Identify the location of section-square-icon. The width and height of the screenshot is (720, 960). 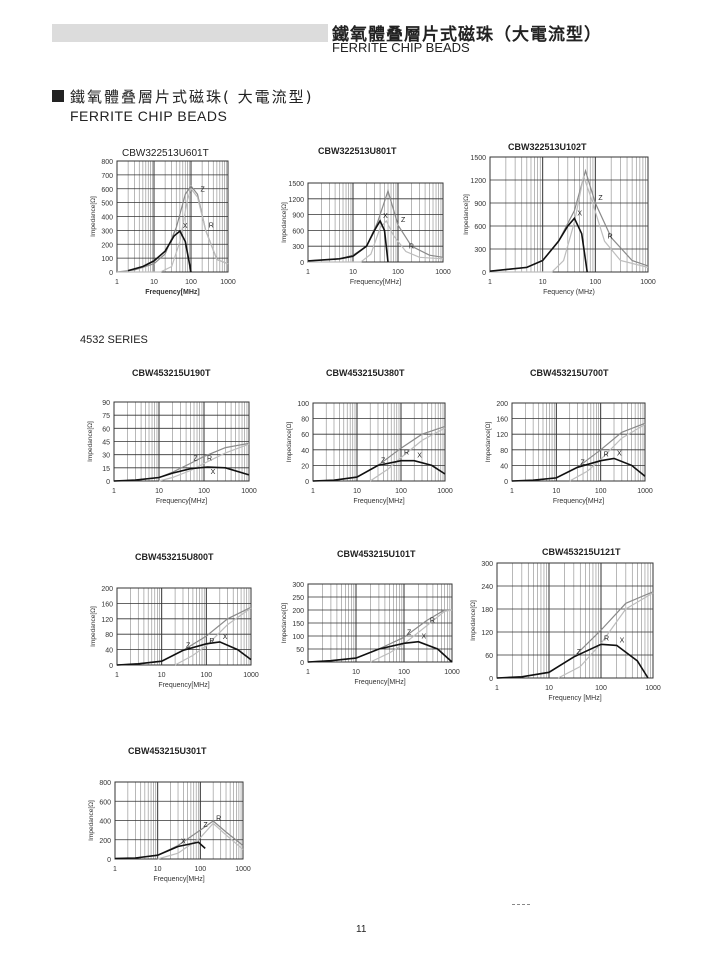
(58, 96).